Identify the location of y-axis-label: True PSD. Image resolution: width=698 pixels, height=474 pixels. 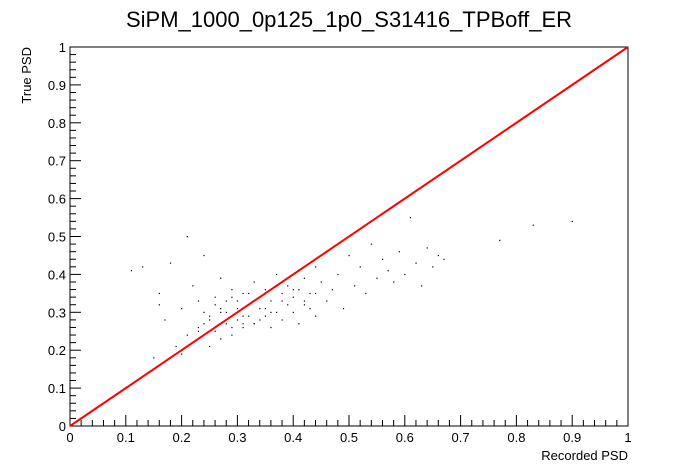
(26, 75).